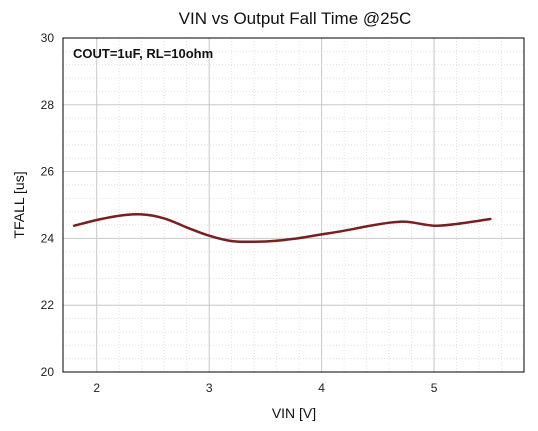 The width and height of the screenshot is (538, 431). Describe the element at coordinates (143, 53) in the screenshot. I see `annotation: COUT=1uF, RL=10ohm` at that location.